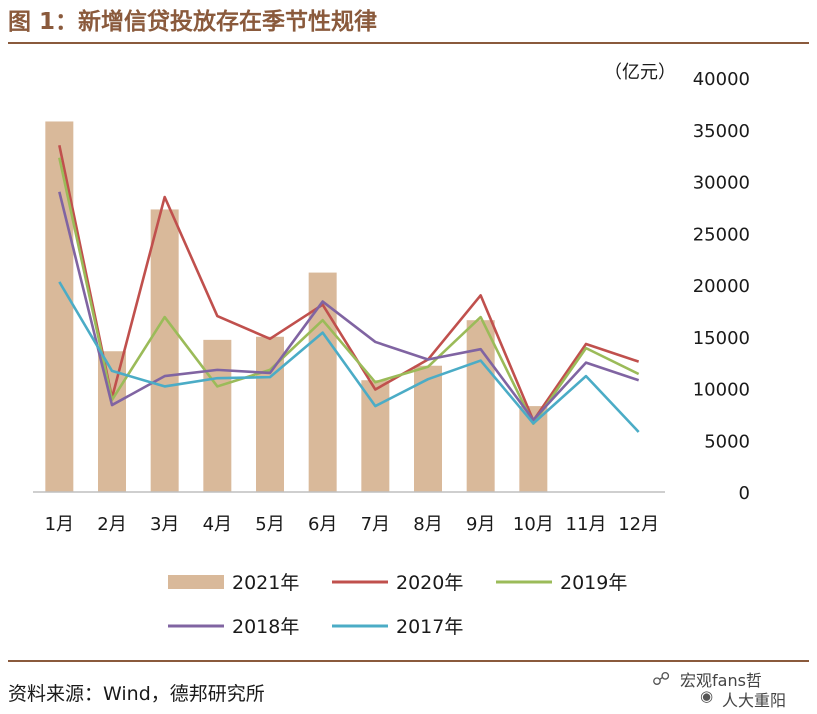 The height and width of the screenshot is (714, 817). I want to click on x-tick-label: 4月, so click(217, 524).